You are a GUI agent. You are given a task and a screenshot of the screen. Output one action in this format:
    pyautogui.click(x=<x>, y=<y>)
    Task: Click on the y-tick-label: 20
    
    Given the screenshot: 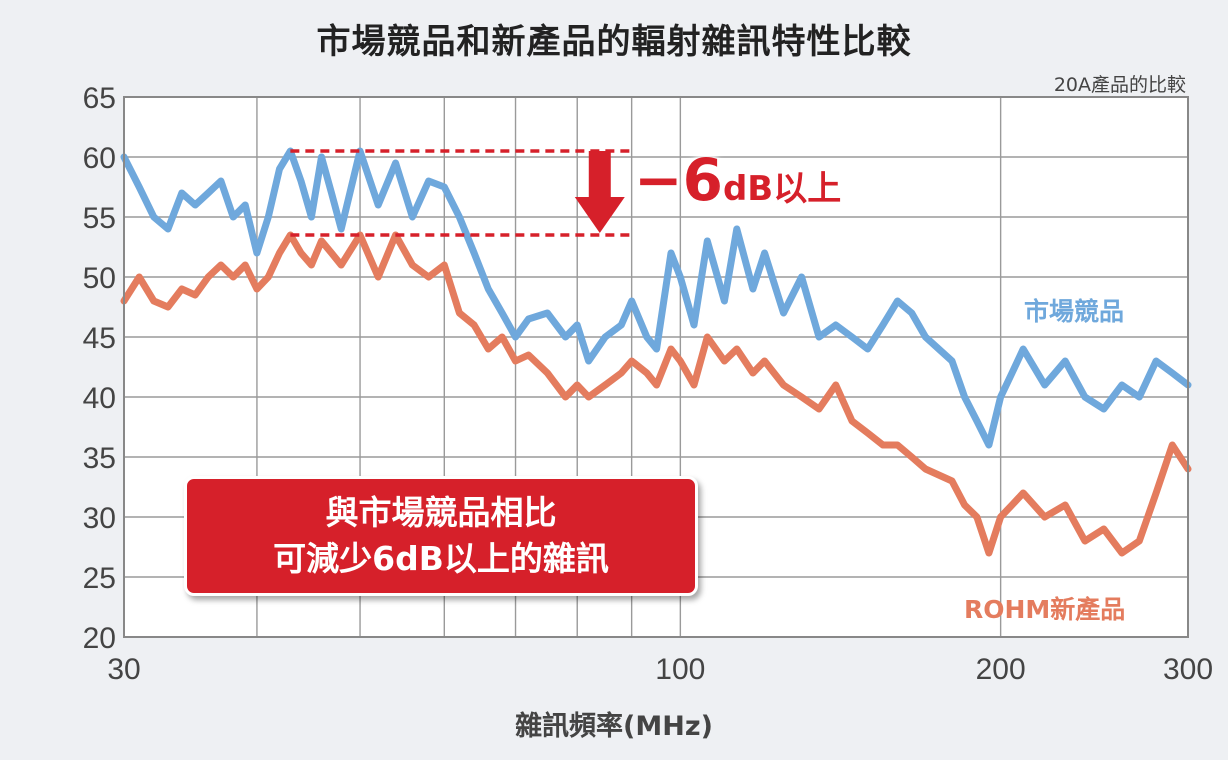 What is the action you would take?
    pyautogui.click(x=99, y=638)
    